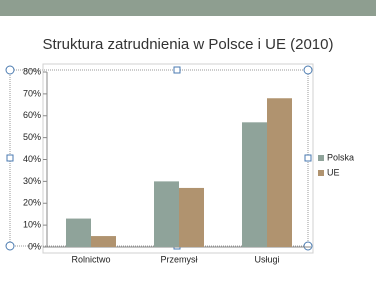 The height and width of the screenshot is (281, 376). Describe the element at coordinates (32, 203) in the screenshot. I see `y-tick-label: 20%` at that location.